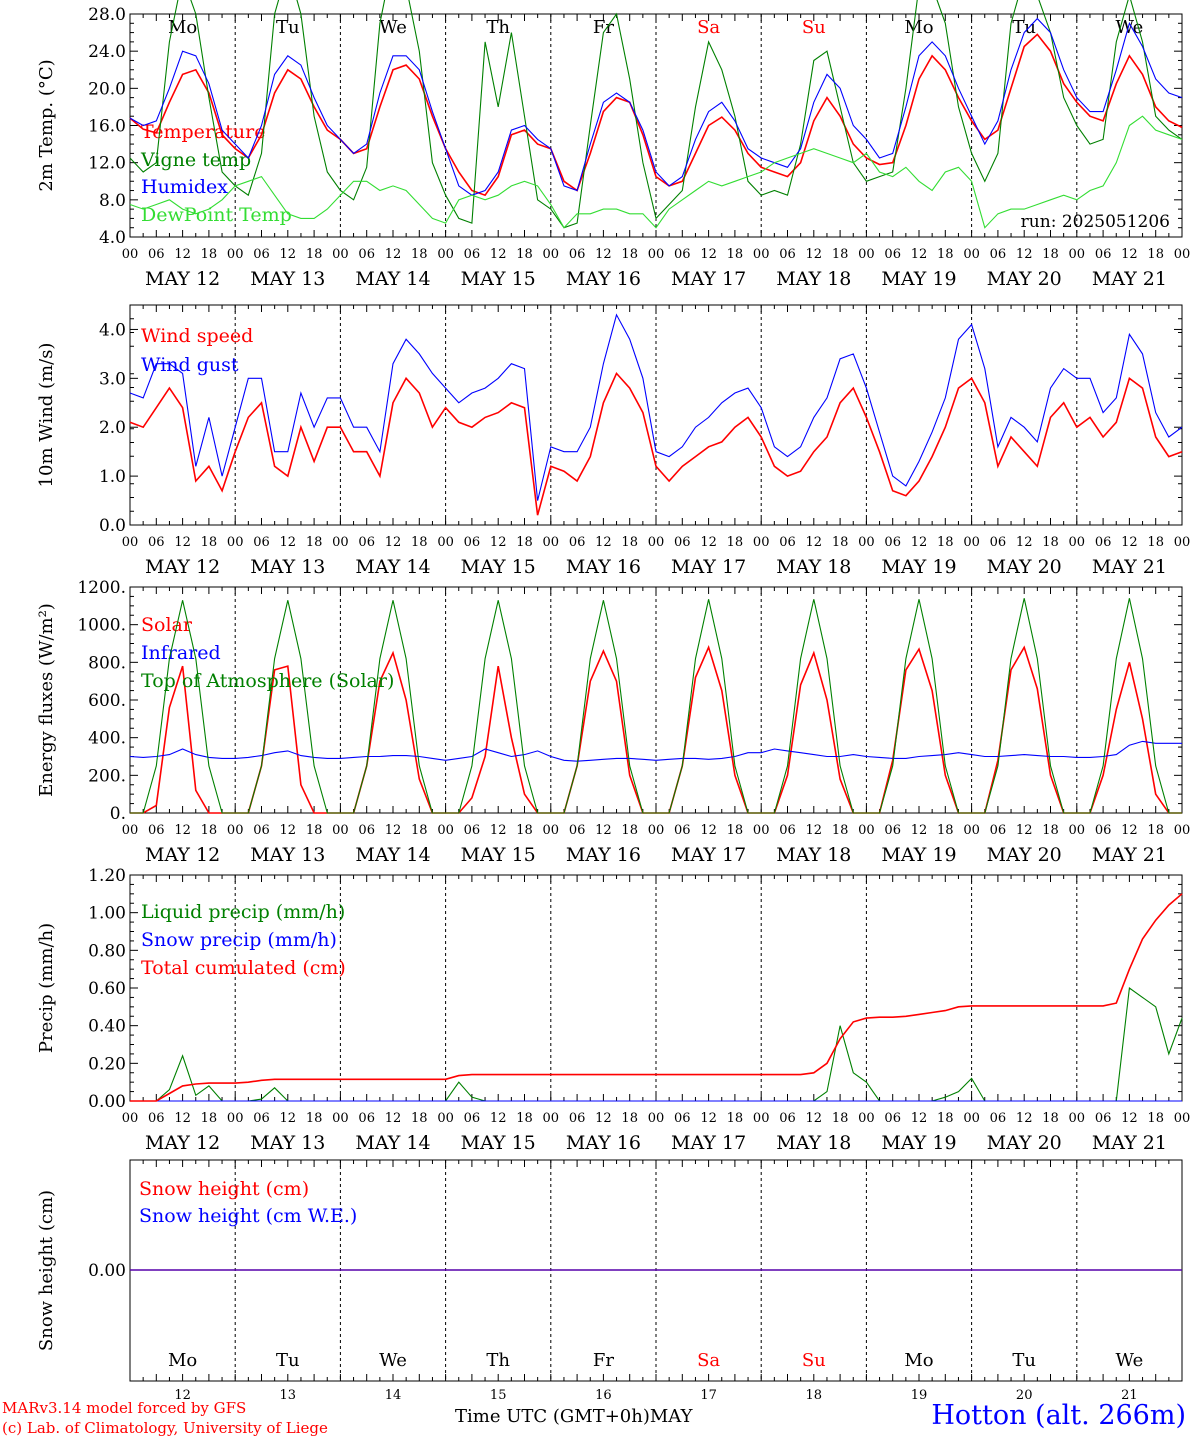 The width and height of the screenshot is (1194, 1440). Describe the element at coordinates (1130, 1360) in the screenshot. I see `weekday-label: We` at that location.